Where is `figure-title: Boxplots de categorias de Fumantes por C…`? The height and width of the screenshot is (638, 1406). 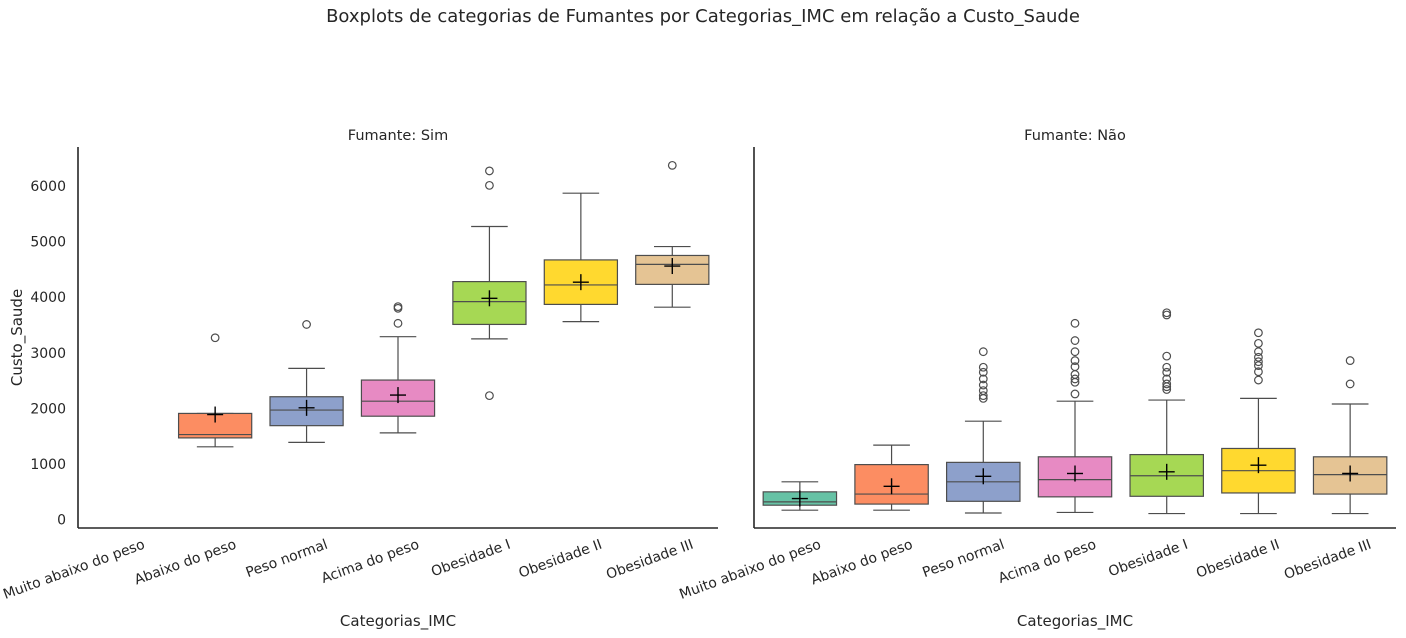 figure-title: Boxplots de categorias de Fumantes por C… is located at coordinates (703, 16).